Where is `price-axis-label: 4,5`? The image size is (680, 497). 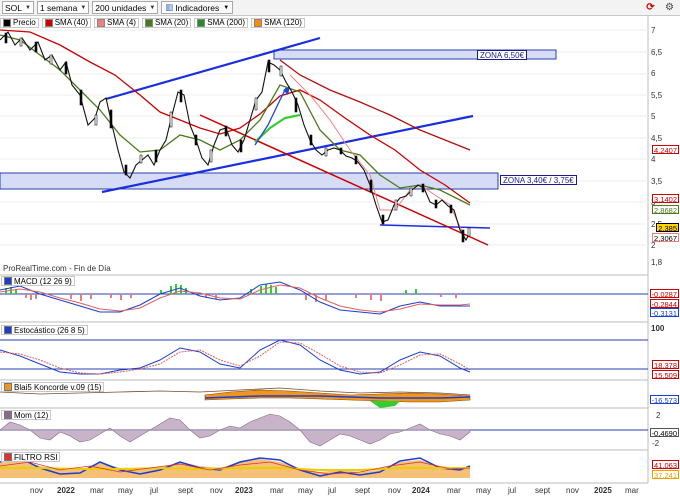
price-axis-label: 4,5 is located at coordinates (657, 138).